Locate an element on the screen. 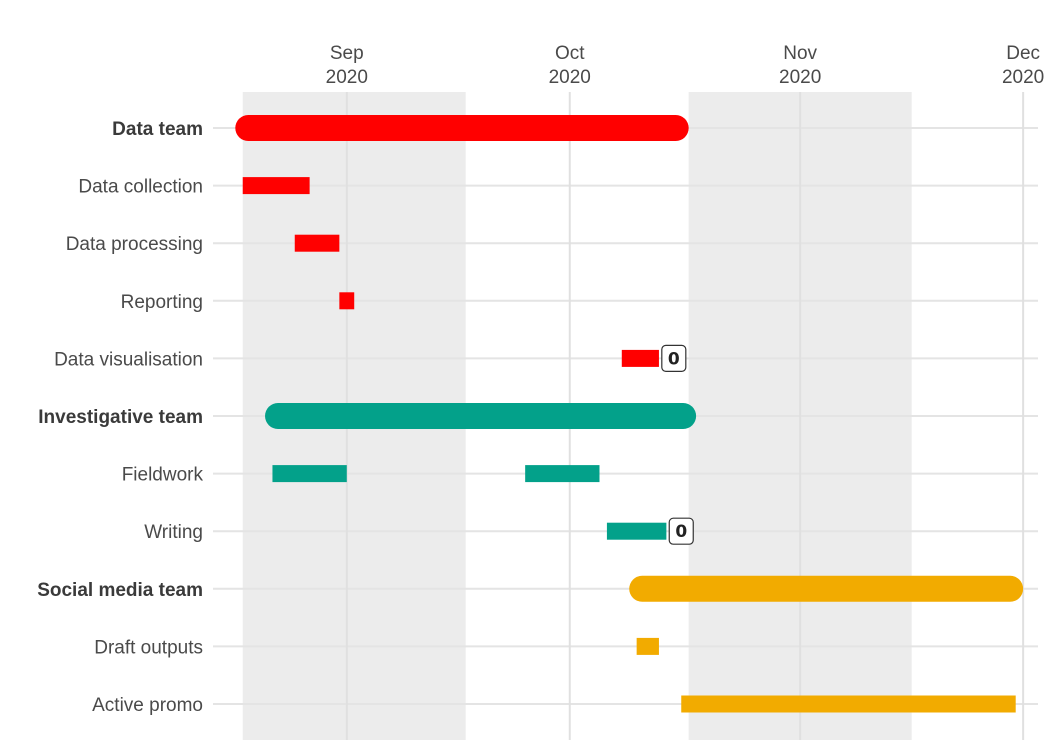 Image resolution: width=1050 pixels, height=750 pixels. x-tick-label-month: Sep is located at coordinates (347, 53).